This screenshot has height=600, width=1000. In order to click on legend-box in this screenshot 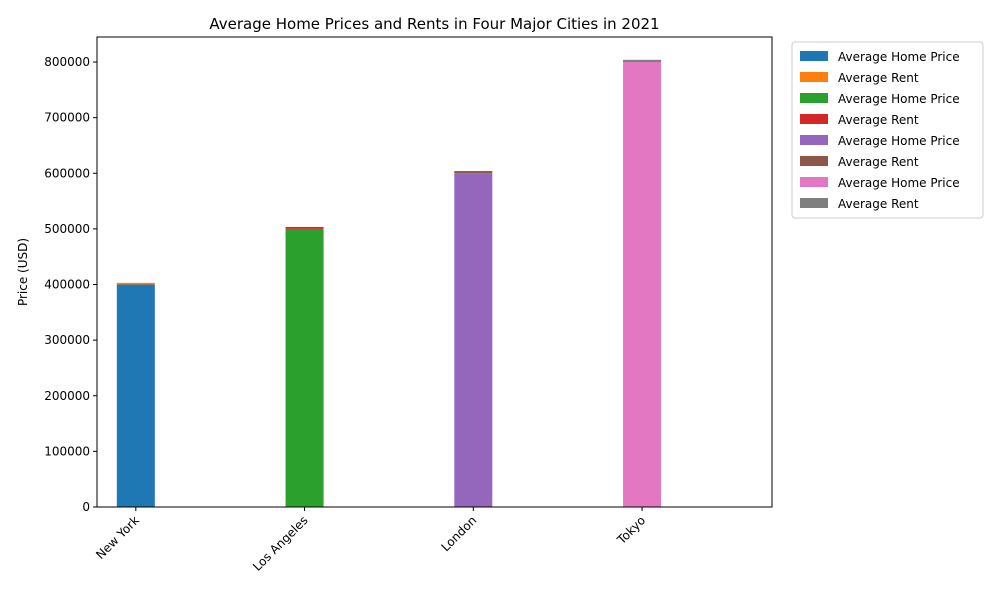, I will do `click(887, 130)`.